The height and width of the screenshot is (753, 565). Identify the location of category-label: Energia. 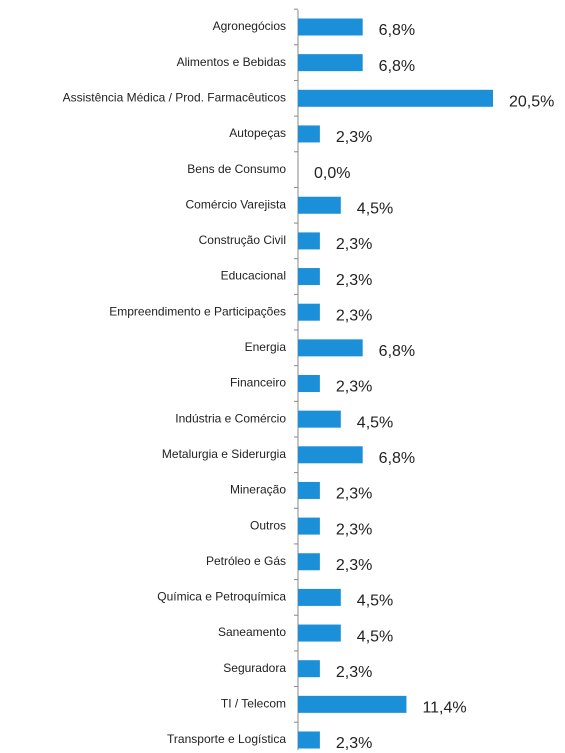
(266, 347).